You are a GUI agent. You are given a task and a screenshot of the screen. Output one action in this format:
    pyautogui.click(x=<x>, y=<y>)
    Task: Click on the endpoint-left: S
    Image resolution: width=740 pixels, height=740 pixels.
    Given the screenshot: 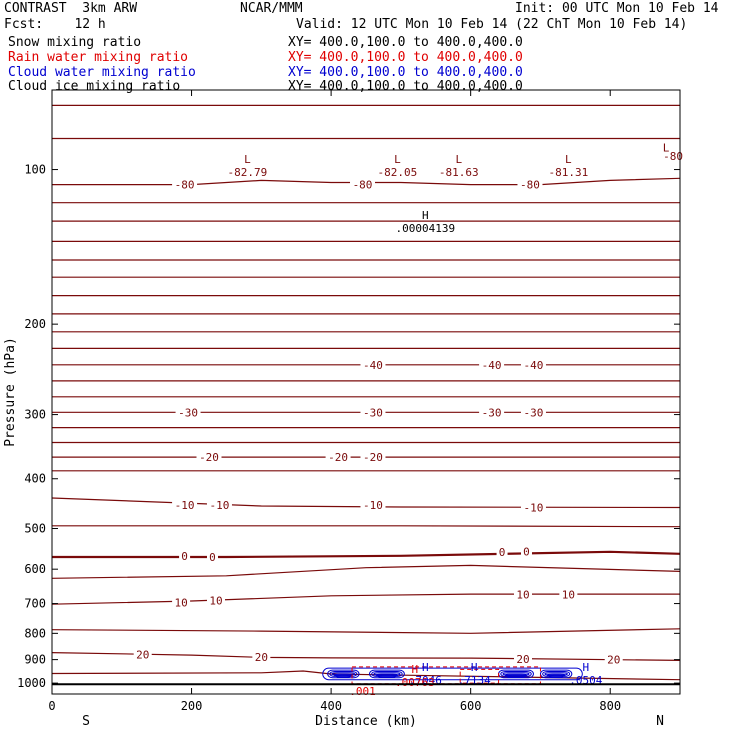 What is the action you would take?
    pyautogui.click(x=86, y=721)
    